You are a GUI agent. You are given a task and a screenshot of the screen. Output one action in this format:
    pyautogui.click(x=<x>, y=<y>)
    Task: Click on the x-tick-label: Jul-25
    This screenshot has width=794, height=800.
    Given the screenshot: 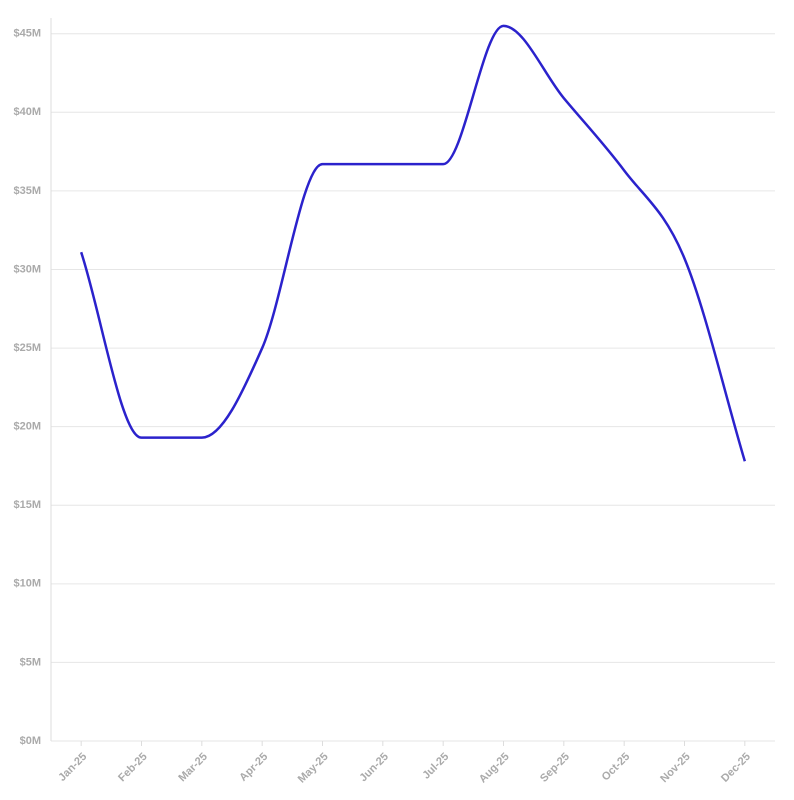 What is the action you would take?
    pyautogui.click(x=435, y=766)
    